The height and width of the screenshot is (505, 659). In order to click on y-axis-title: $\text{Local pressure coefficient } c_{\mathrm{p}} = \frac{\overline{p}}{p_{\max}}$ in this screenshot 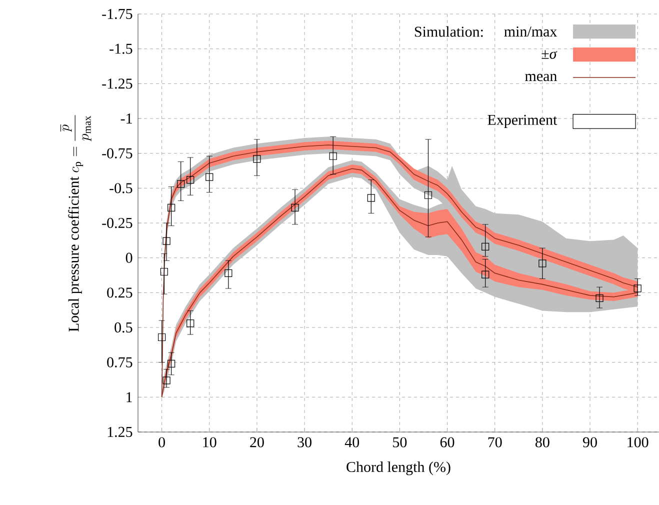, I will do `click(76, 223)`.